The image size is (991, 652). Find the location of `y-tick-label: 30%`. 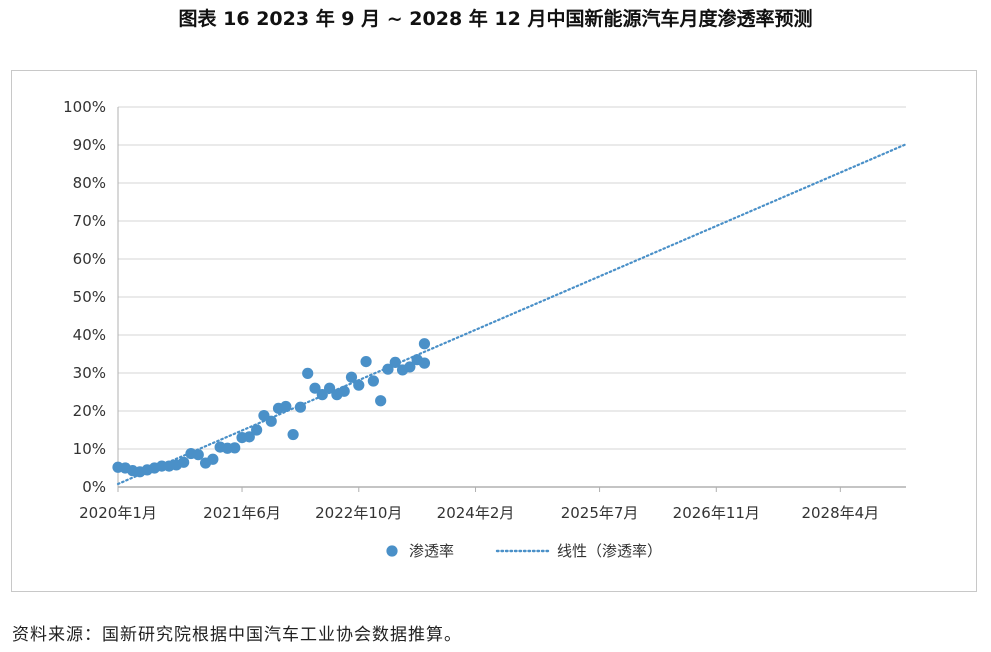

y-tick-label: 30% is located at coordinates (89, 373).